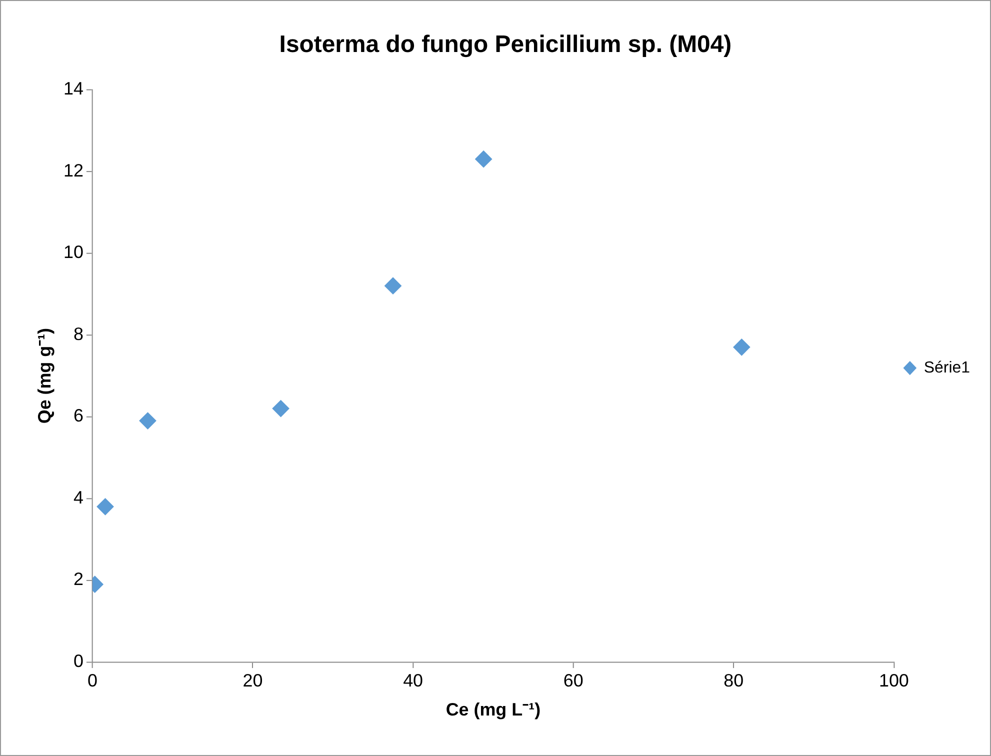 Image resolution: width=991 pixels, height=756 pixels. I want to click on x-tick-label: 80, so click(734, 680).